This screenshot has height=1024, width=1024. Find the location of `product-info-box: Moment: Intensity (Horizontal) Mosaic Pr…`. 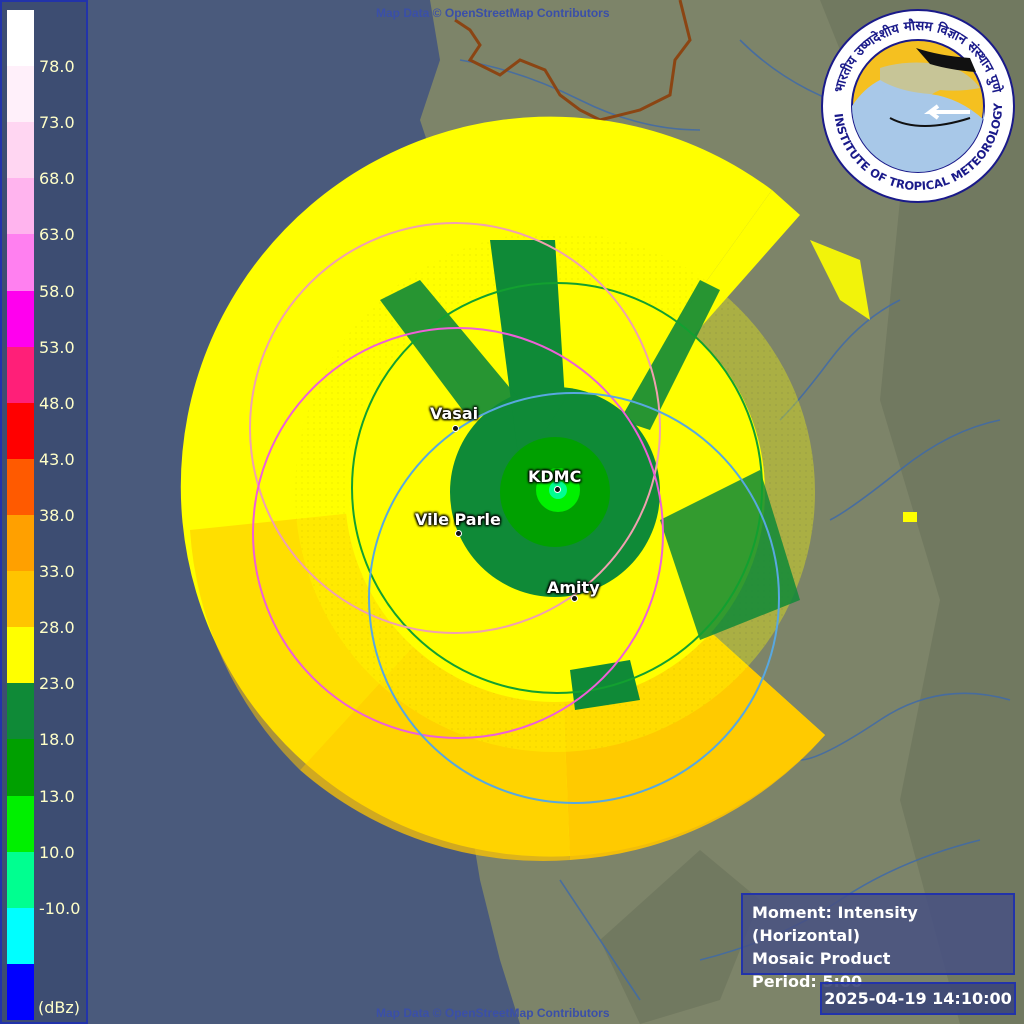

product-info-box: Moment: Intensity (Horizontal) Mosaic Pr… is located at coordinates (878, 942).